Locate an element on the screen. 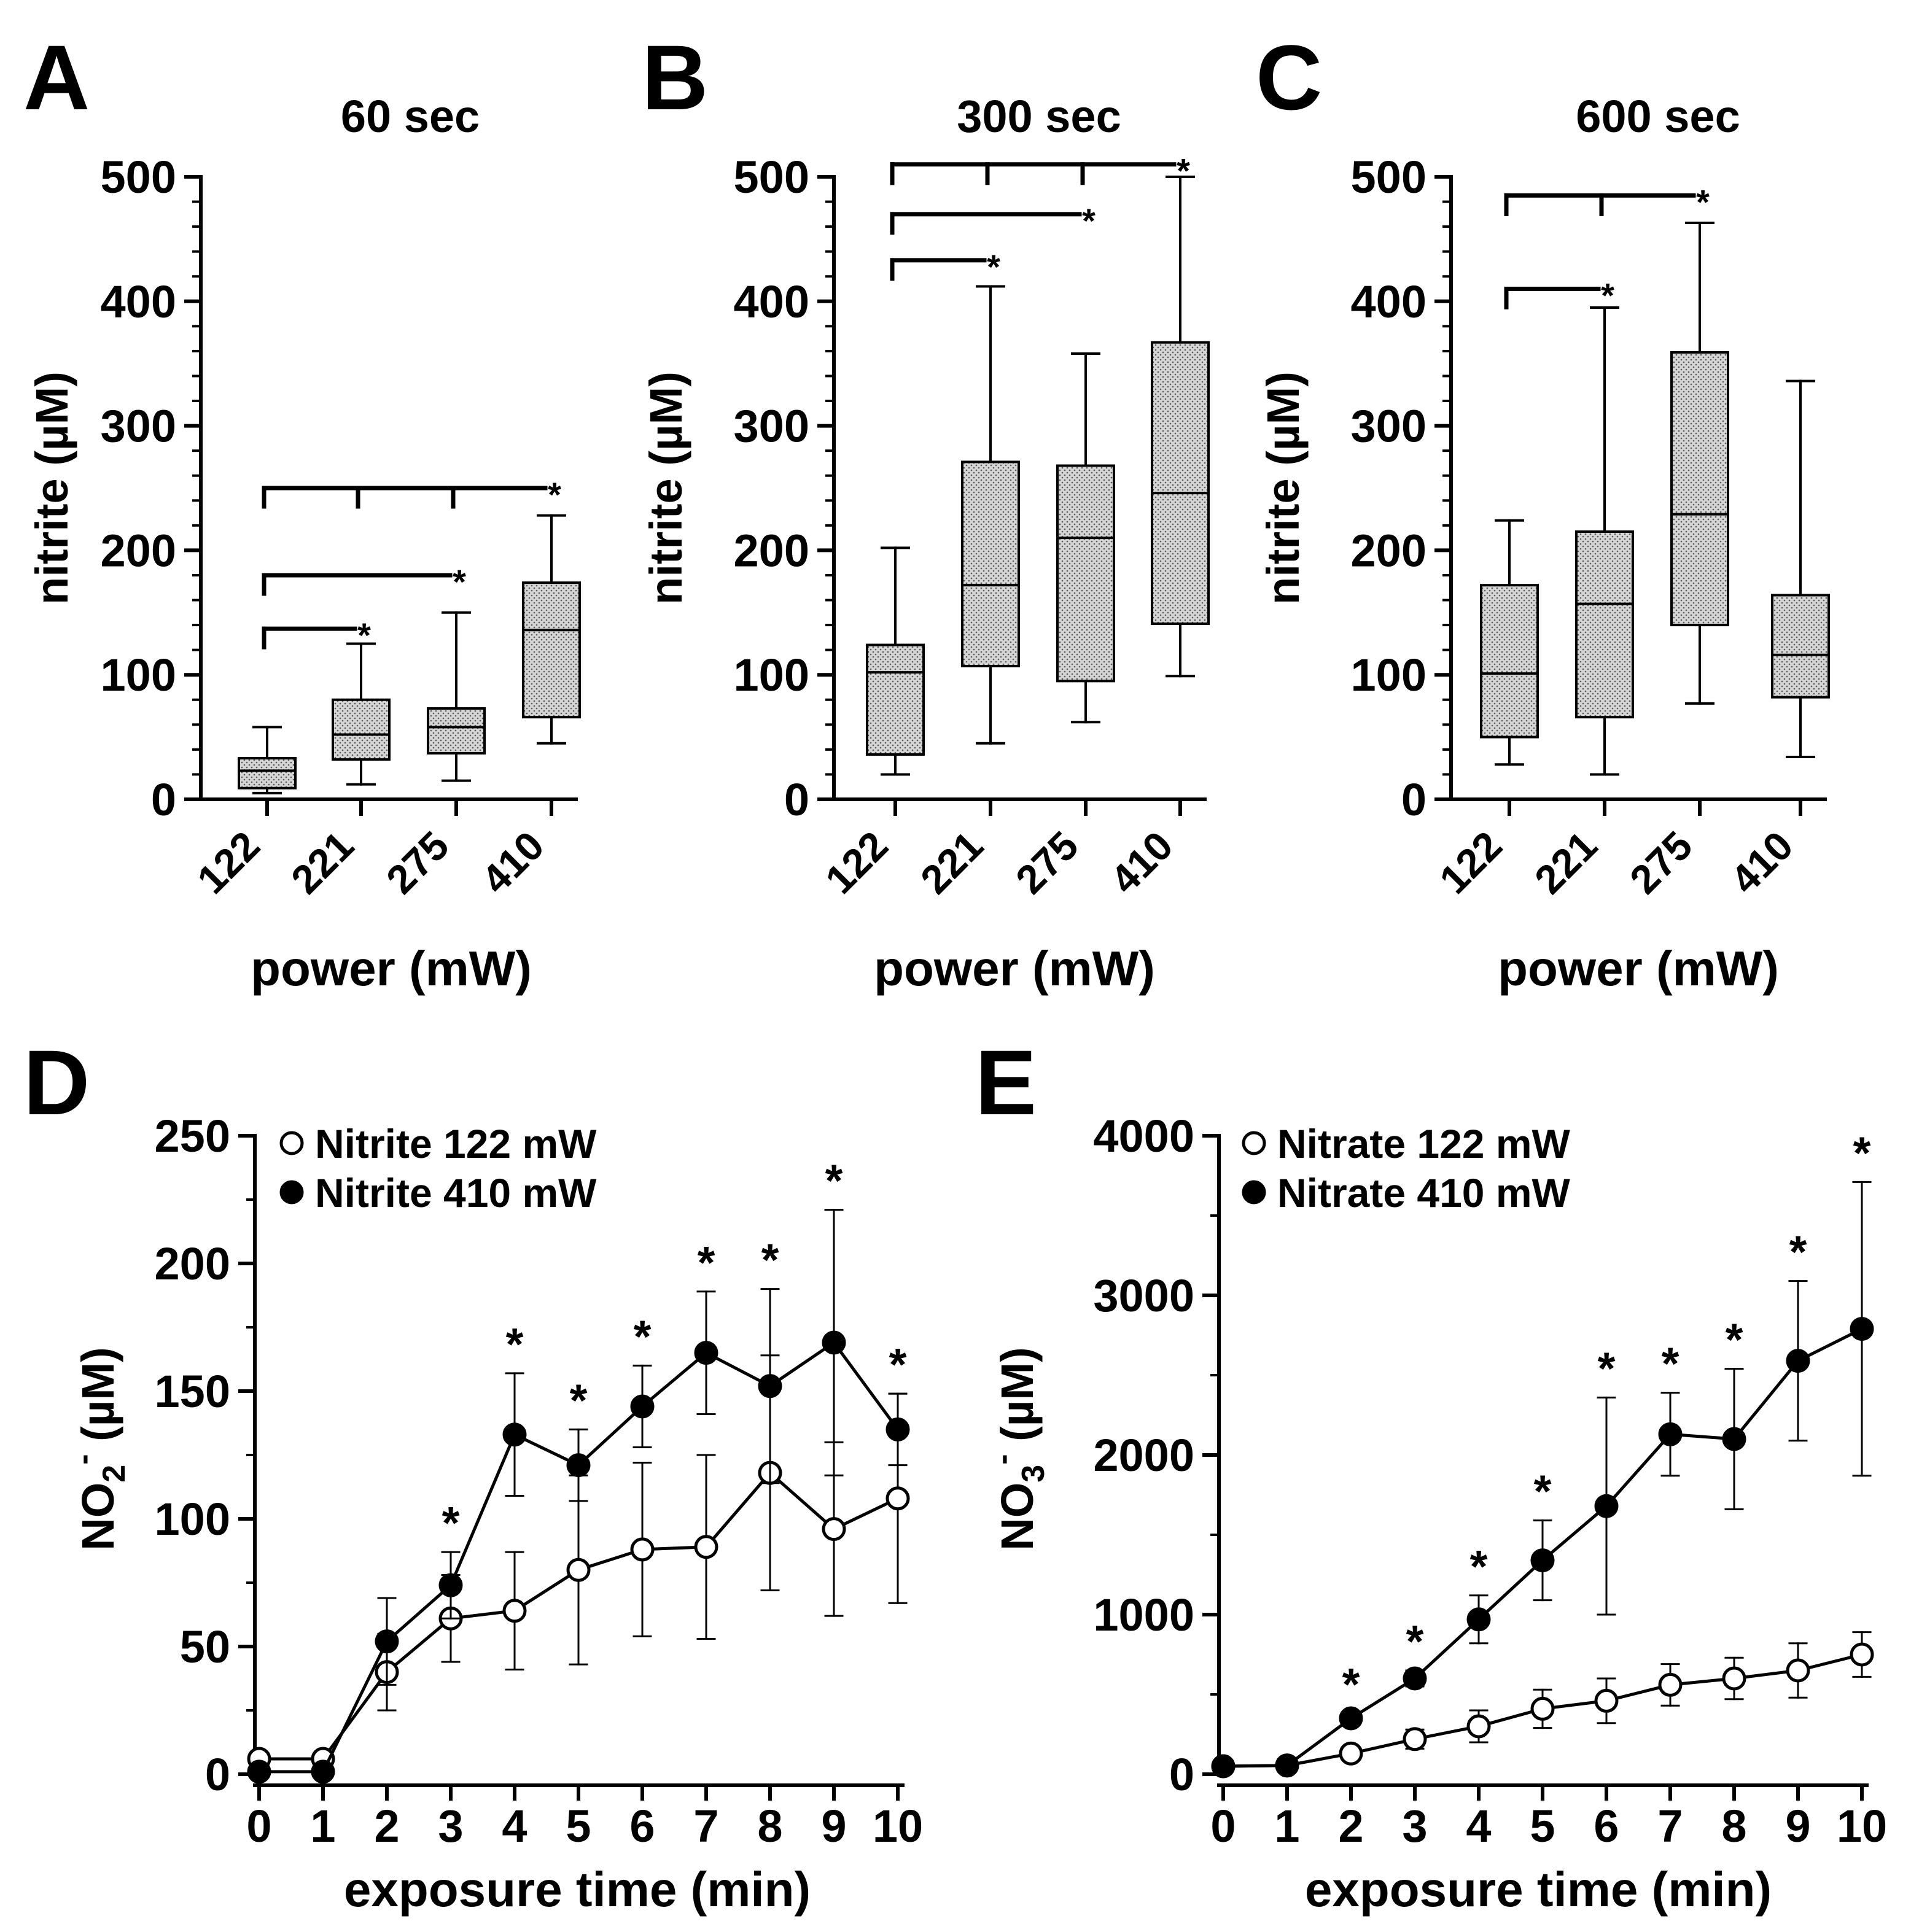  y-label-base: NO is located at coordinates (97, 1517).